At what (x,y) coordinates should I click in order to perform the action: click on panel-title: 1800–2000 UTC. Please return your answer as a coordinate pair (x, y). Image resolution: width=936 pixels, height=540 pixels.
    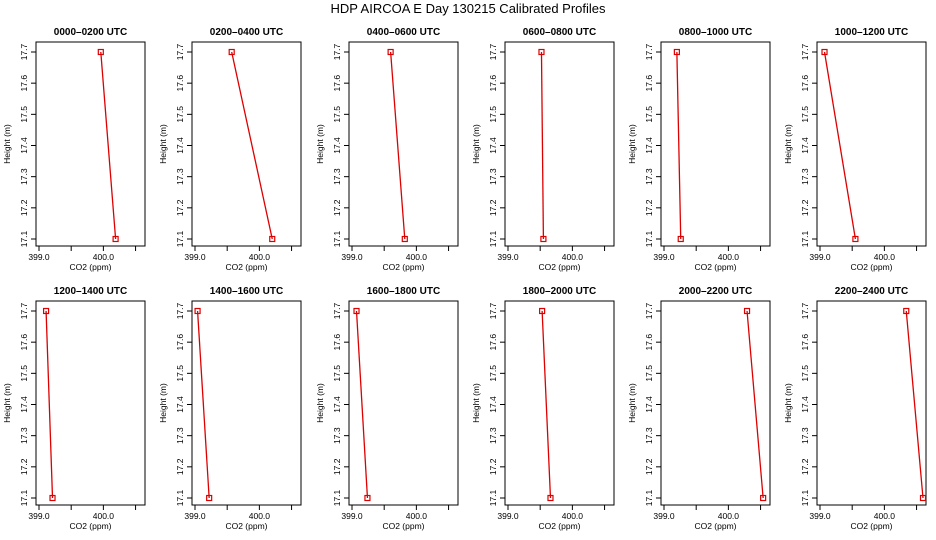
    Looking at the image, I should click on (559, 291).